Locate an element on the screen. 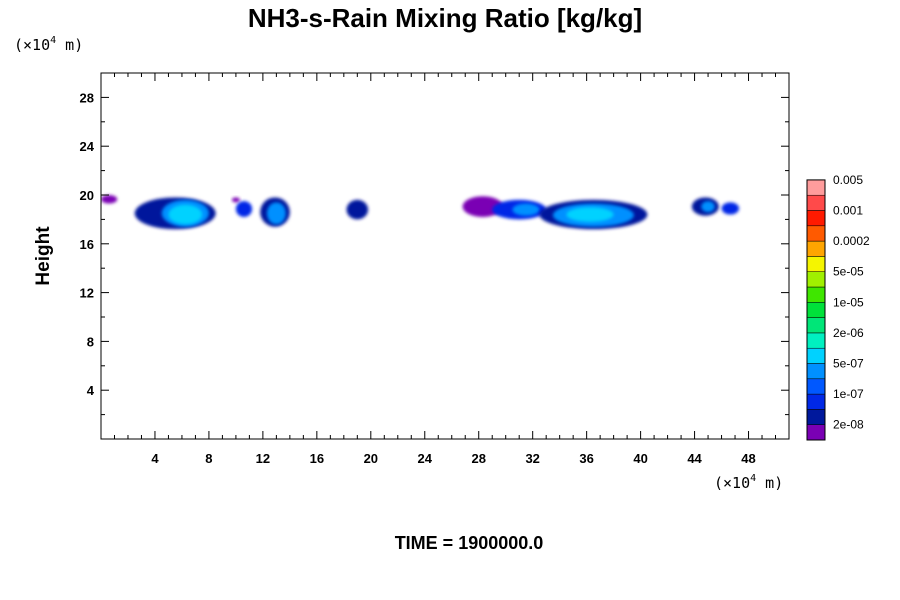 The width and height of the screenshot is (900, 600). x-tick-label: 36 is located at coordinates (586, 458).